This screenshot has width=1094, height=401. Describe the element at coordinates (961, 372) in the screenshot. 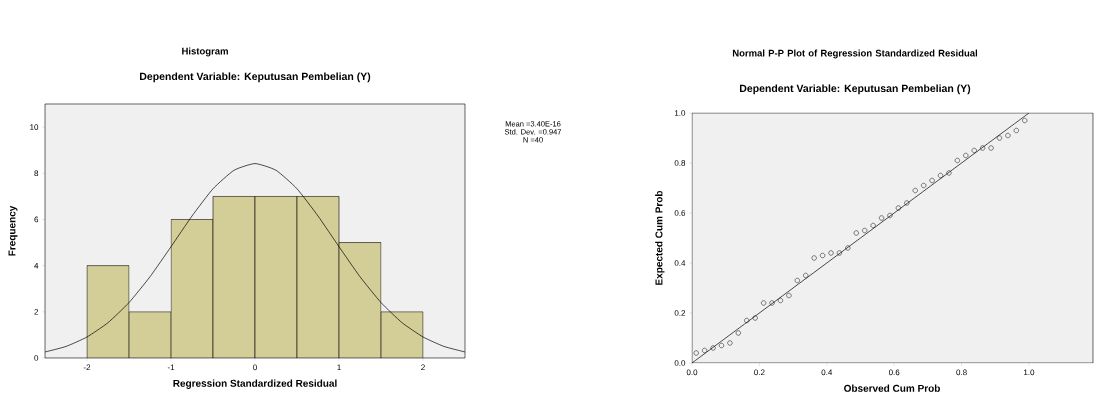

I see `x-tick-label: 0.8` at that location.